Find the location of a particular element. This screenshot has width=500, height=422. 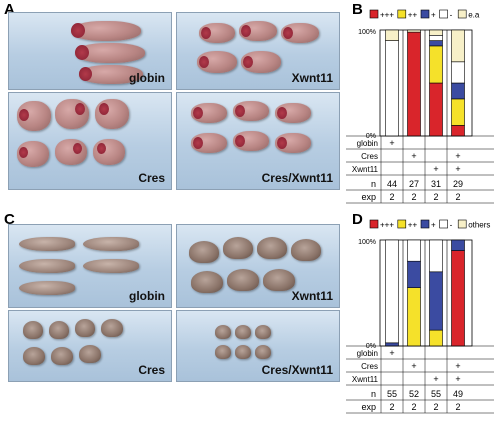

photo-label: globin is located at coordinates (147, 296).